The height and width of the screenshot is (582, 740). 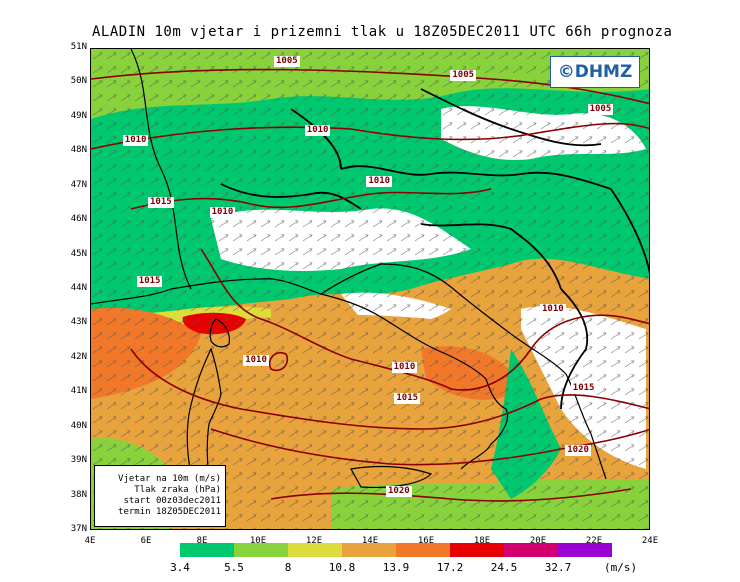 What do you see at coordinates (258, 541) in the screenshot?
I see `lon-label: 10E` at bounding box center [258, 541].